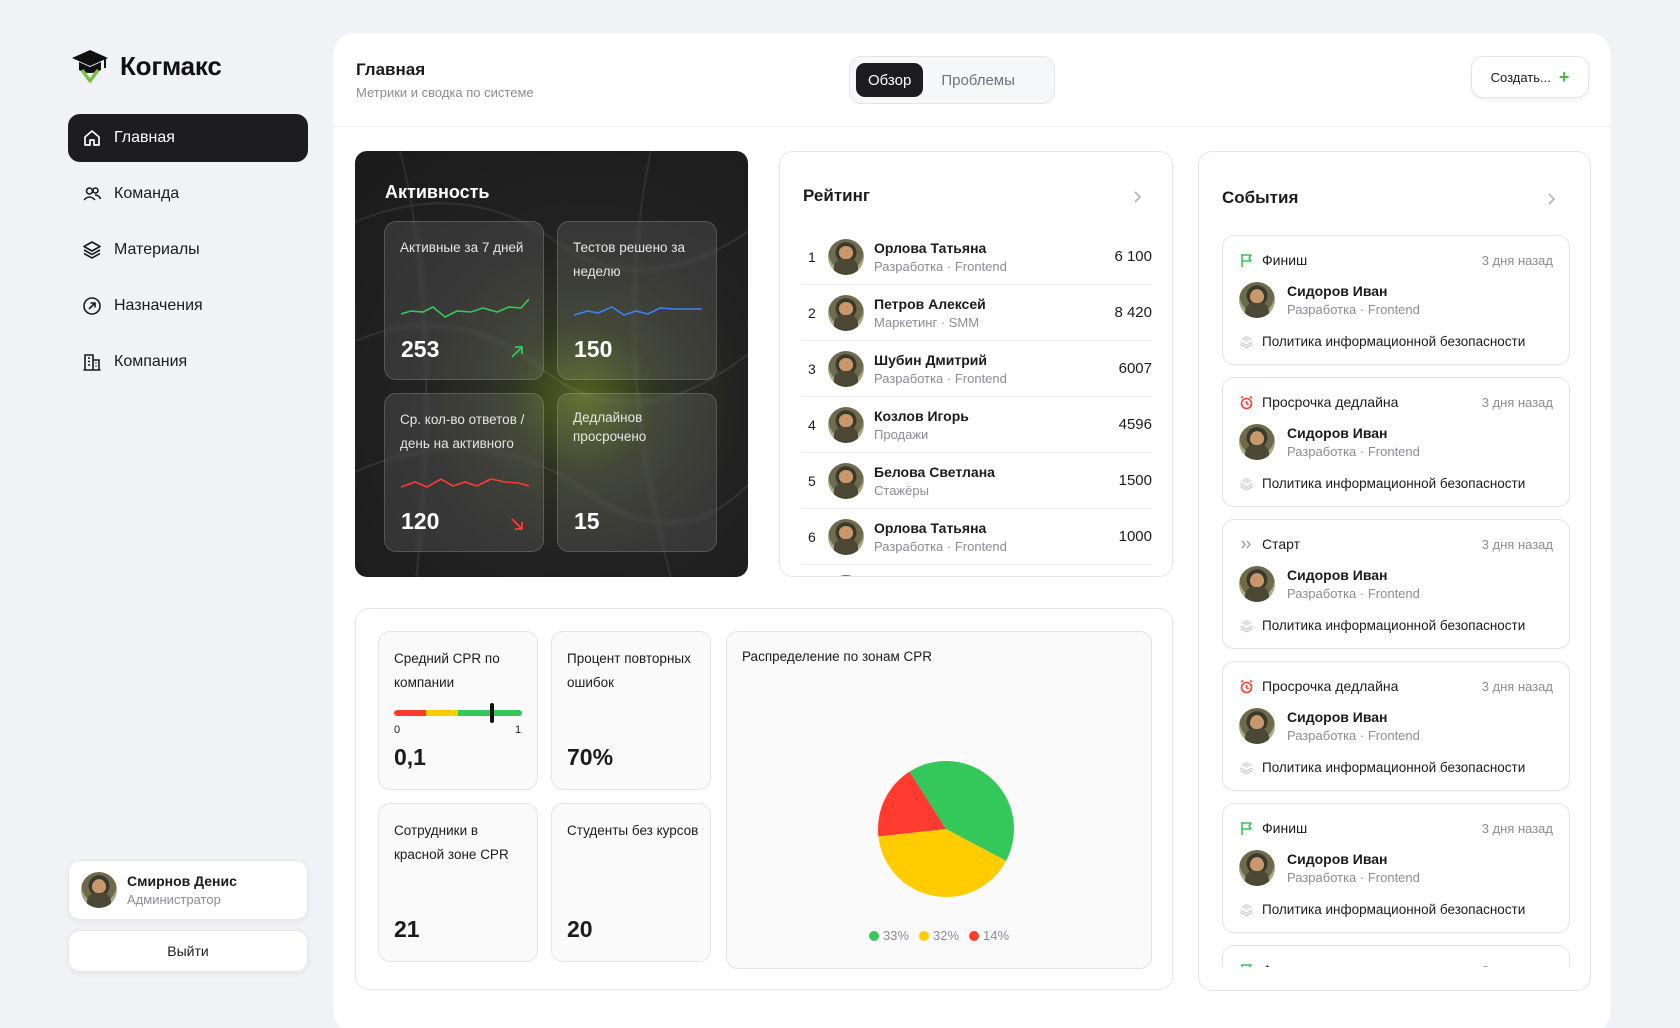  What do you see at coordinates (188, 250) in the screenshot?
I see `sidebar-item-materials: Материалы` at bounding box center [188, 250].